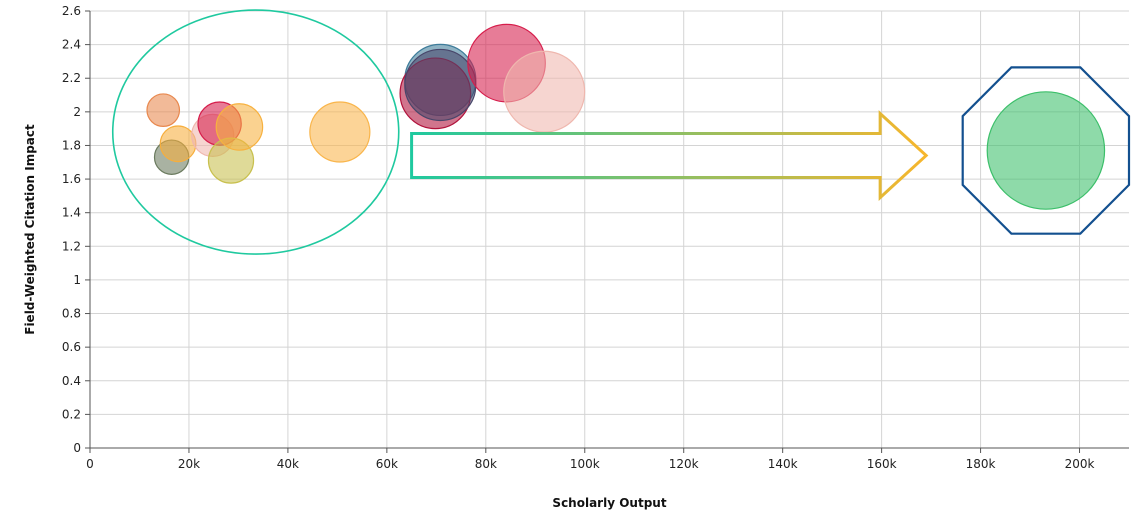 The height and width of the screenshot is (512, 1140). I want to click on highlight-octagon-annotation, so click(1046, 150).